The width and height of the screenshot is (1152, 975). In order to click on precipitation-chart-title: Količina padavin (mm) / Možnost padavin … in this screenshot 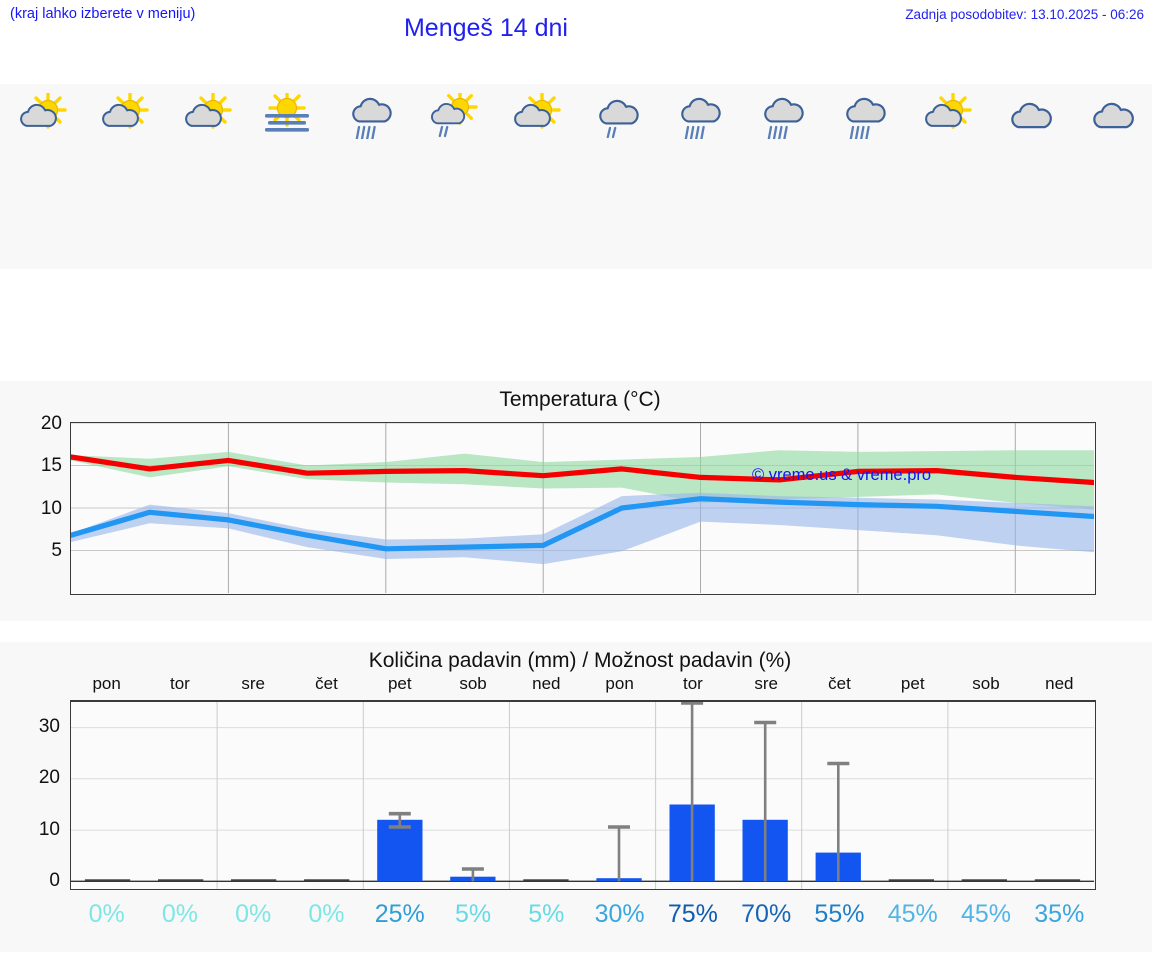, I will do `click(580, 660)`.